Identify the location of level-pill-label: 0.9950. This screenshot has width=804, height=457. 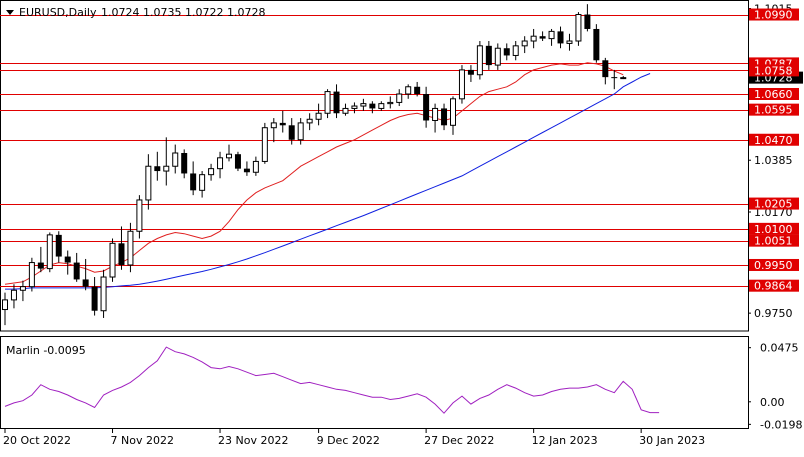
(773, 265).